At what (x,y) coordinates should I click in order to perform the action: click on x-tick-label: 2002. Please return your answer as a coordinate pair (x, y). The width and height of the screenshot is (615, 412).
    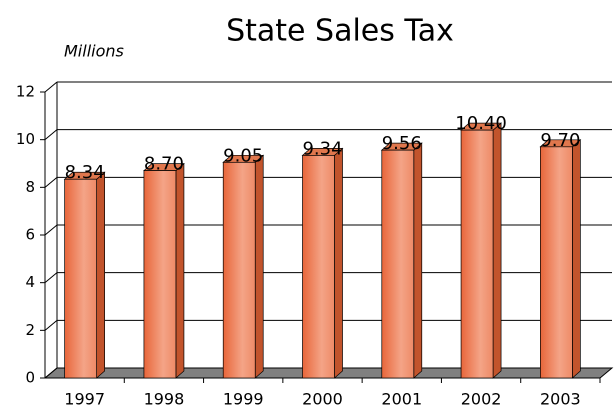
    Looking at the image, I should click on (481, 399).